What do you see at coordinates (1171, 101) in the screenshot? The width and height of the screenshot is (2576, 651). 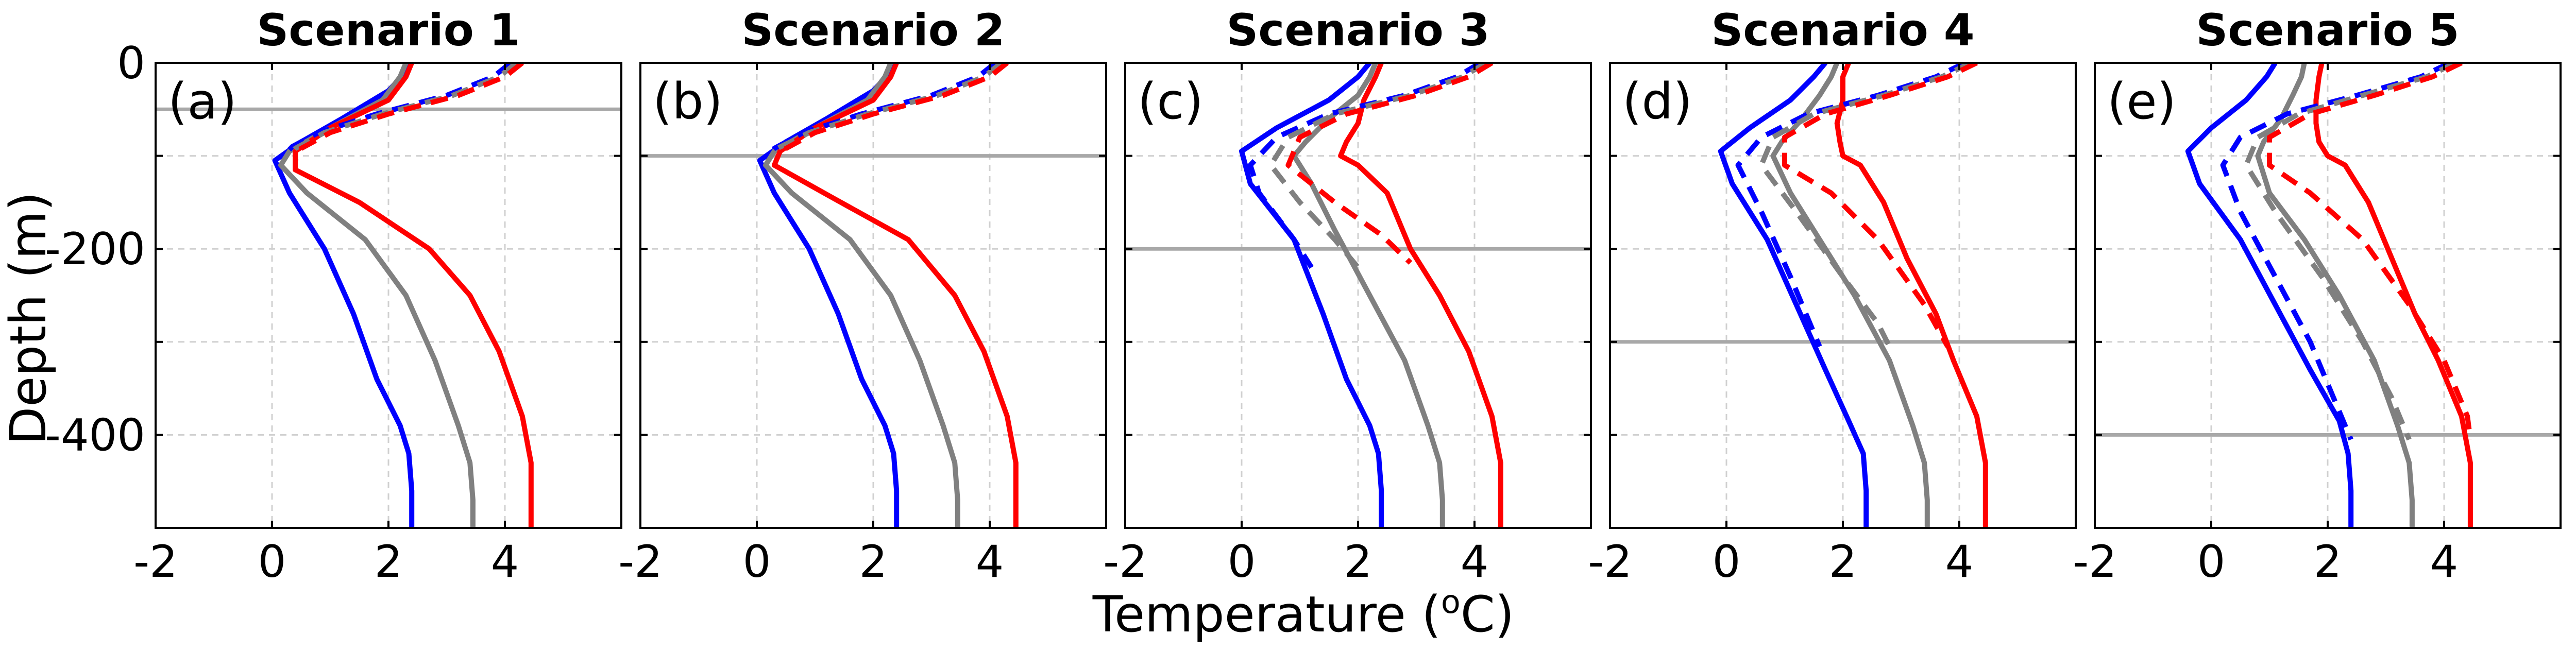 I see `panel-label: (c)` at bounding box center [1171, 101].